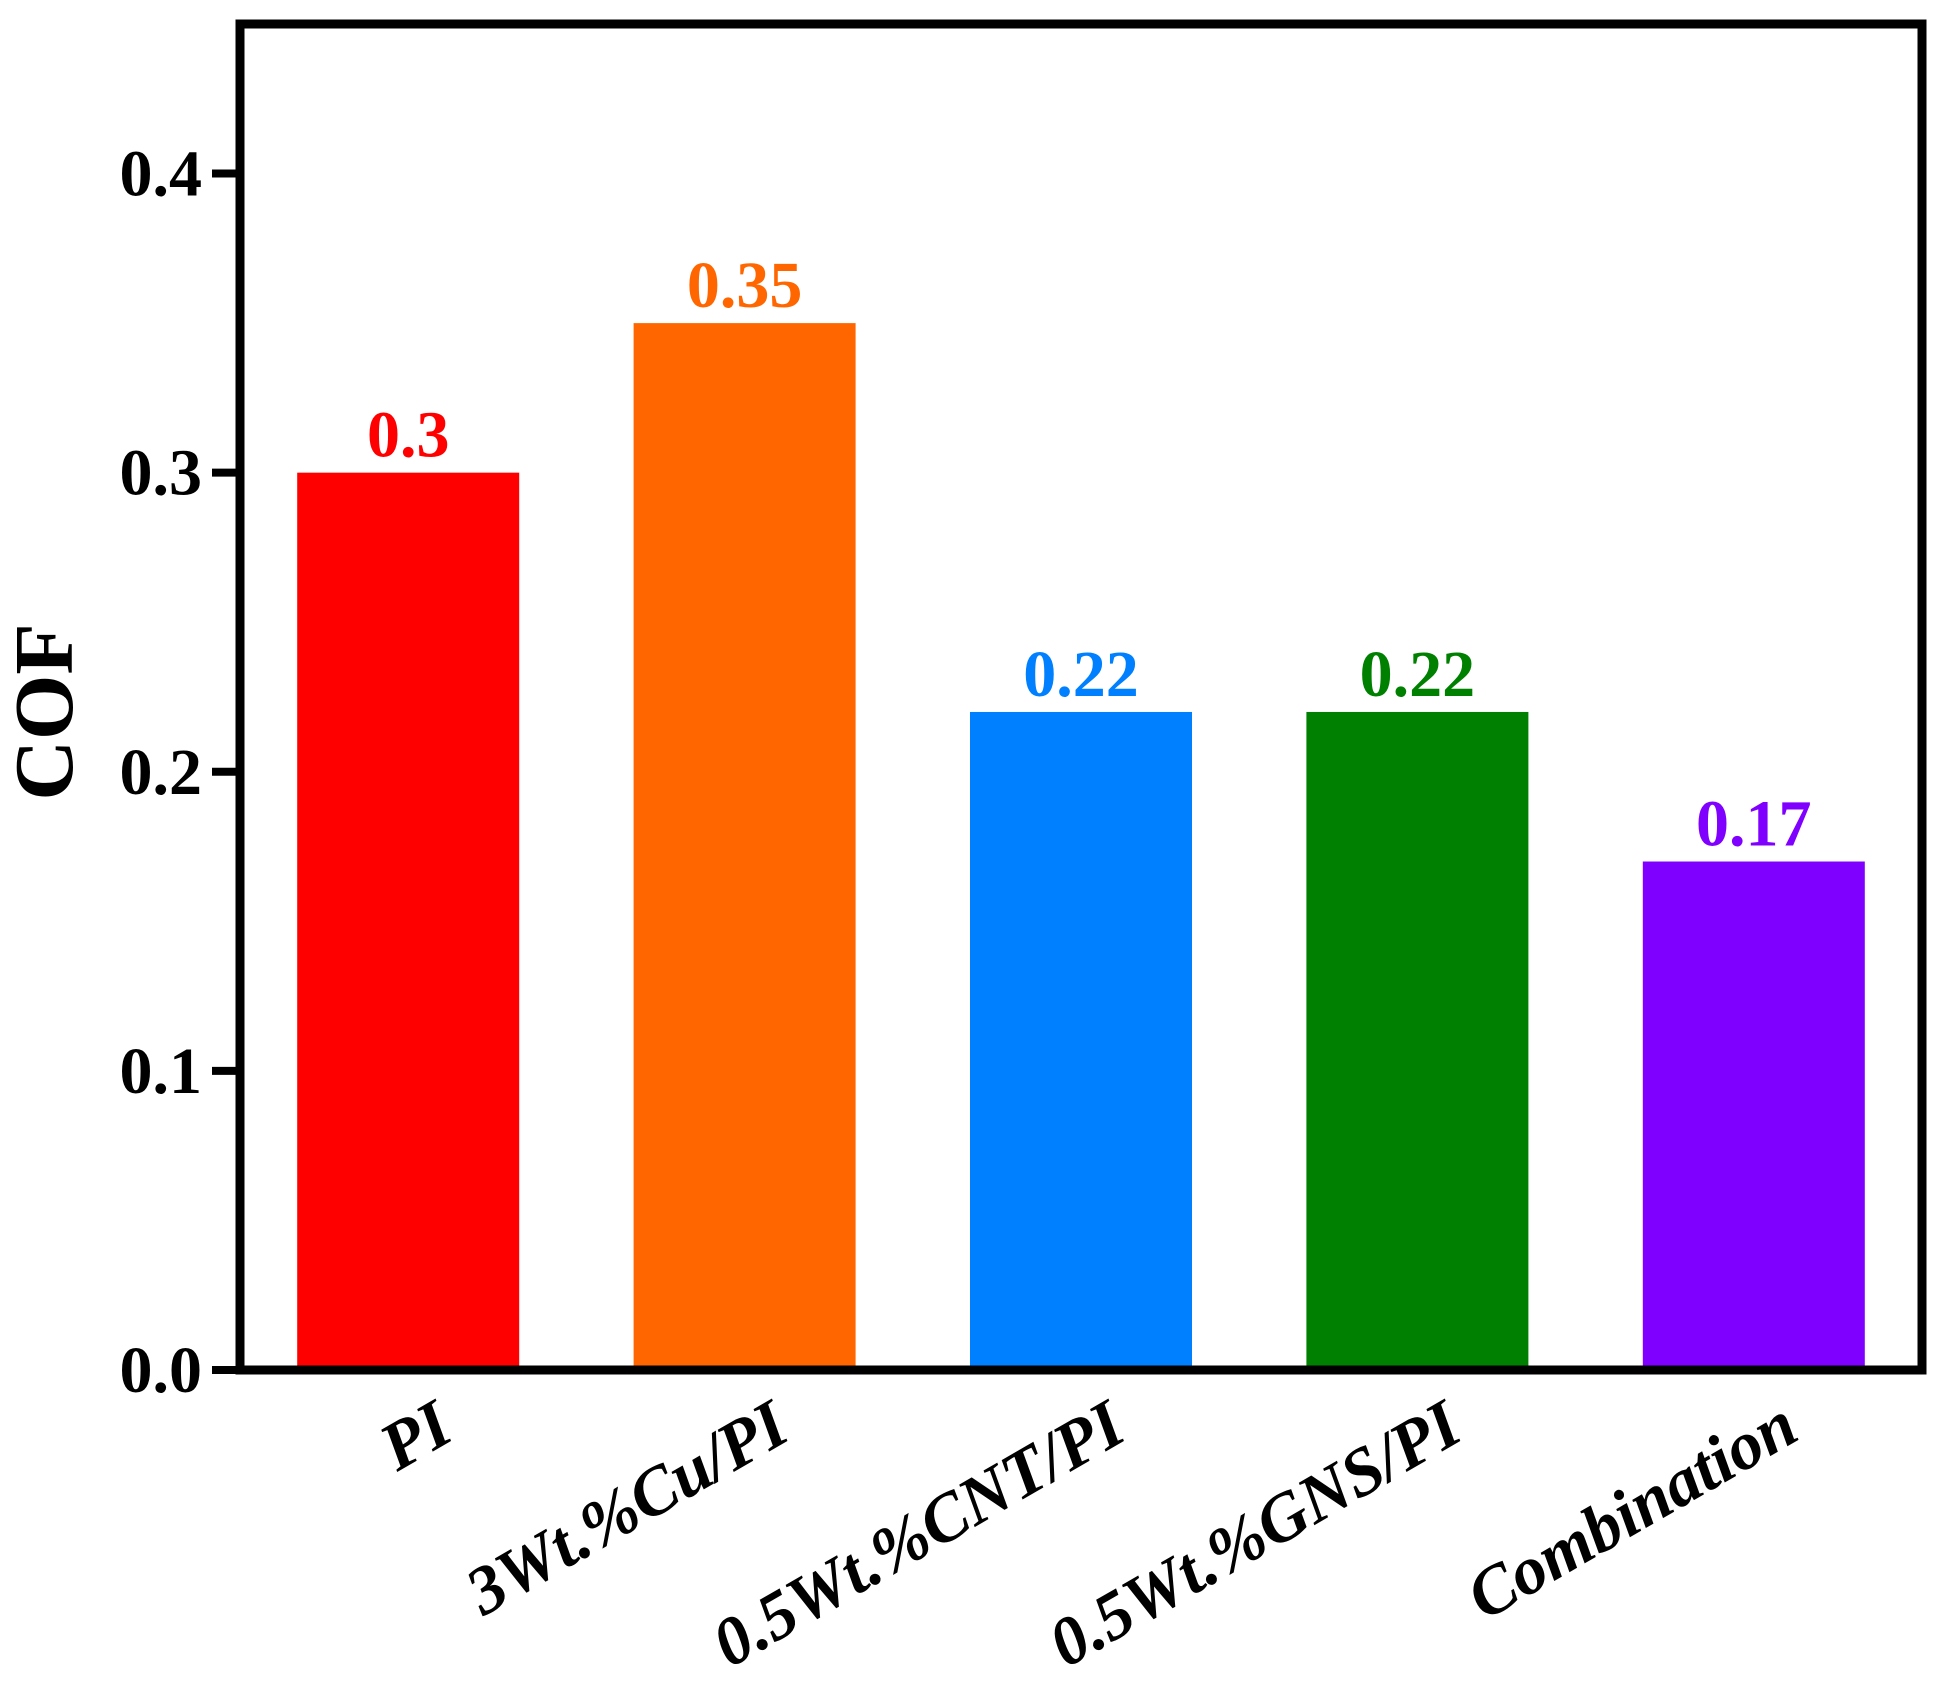 Image resolution: width=1945 pixels, height=1685 pixels. I want to click on x-tick-label-0: PI, so click(416, 1435).